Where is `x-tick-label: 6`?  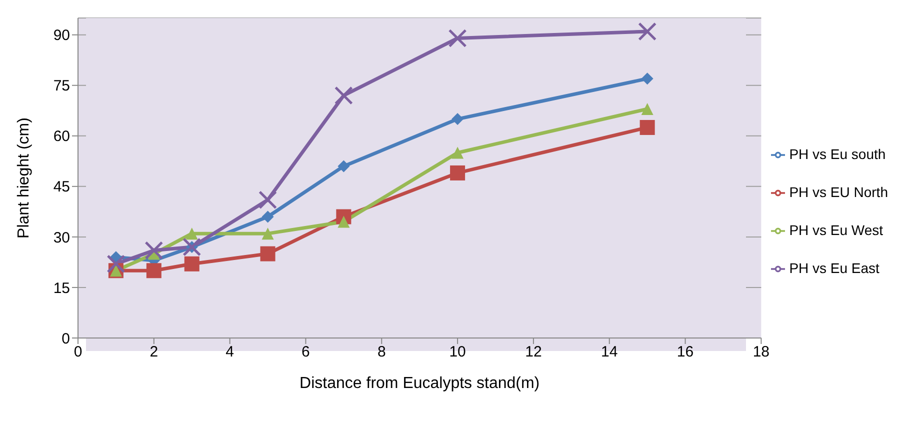
x-tick-label: 6 is located at coordinates (306, 352).